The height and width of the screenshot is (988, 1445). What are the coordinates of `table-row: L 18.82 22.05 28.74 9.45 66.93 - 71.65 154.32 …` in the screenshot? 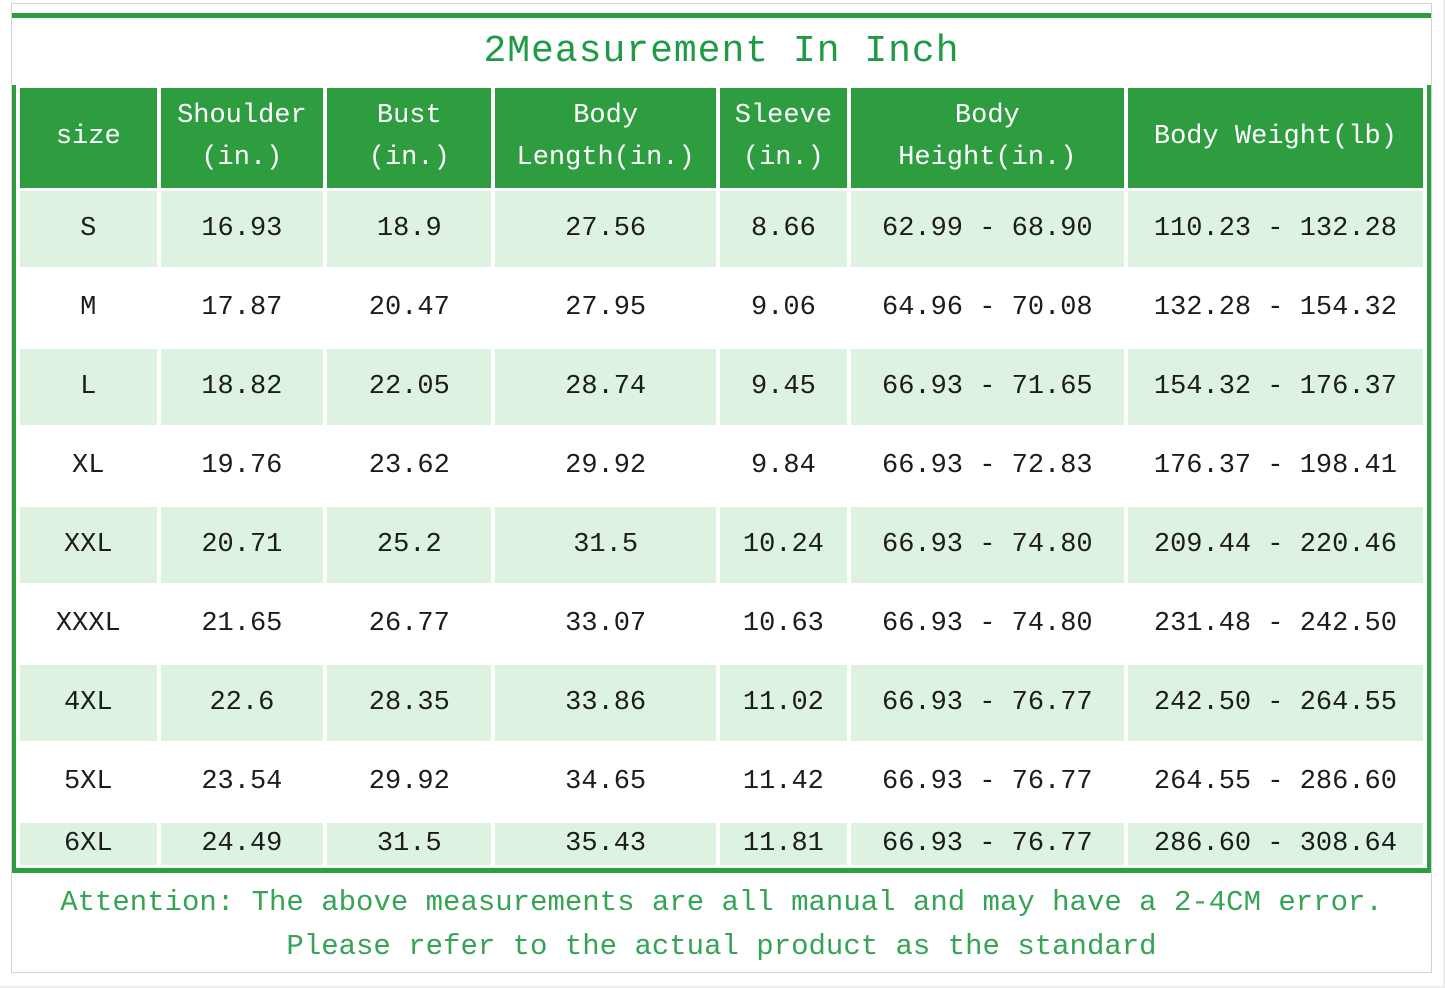 It's located at (721, 387).